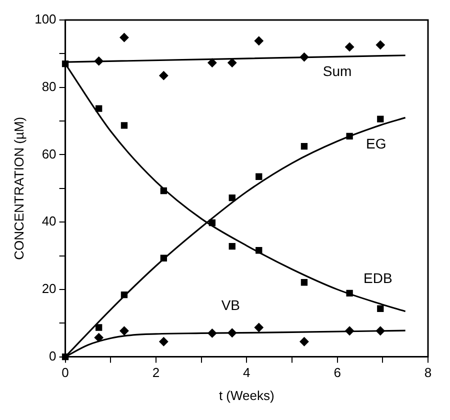  I want to click on y-tick-label: 40, so click(49, 221).